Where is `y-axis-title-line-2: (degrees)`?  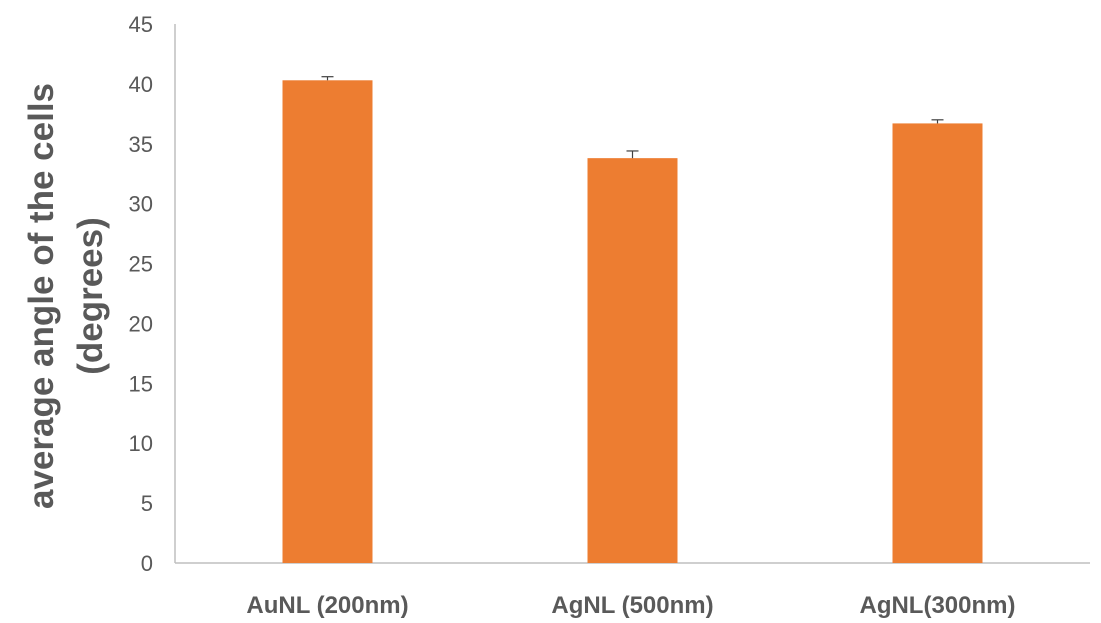 y-axis-title-line-2: (degrees) is located at coordinates (90, 296).